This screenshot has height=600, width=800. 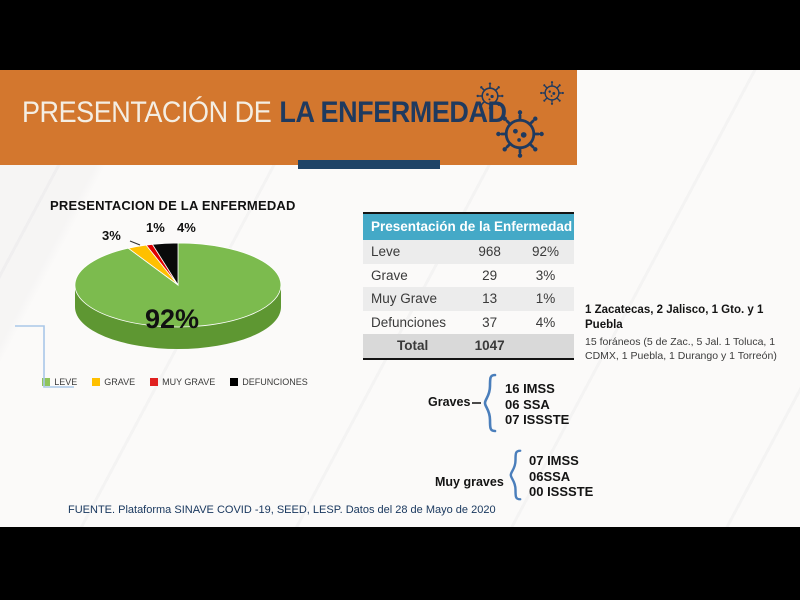 What do you see at coordinates (369, 164) in the screenshot?
I see `banner-accent-bar` at bounding box center [369, 164].